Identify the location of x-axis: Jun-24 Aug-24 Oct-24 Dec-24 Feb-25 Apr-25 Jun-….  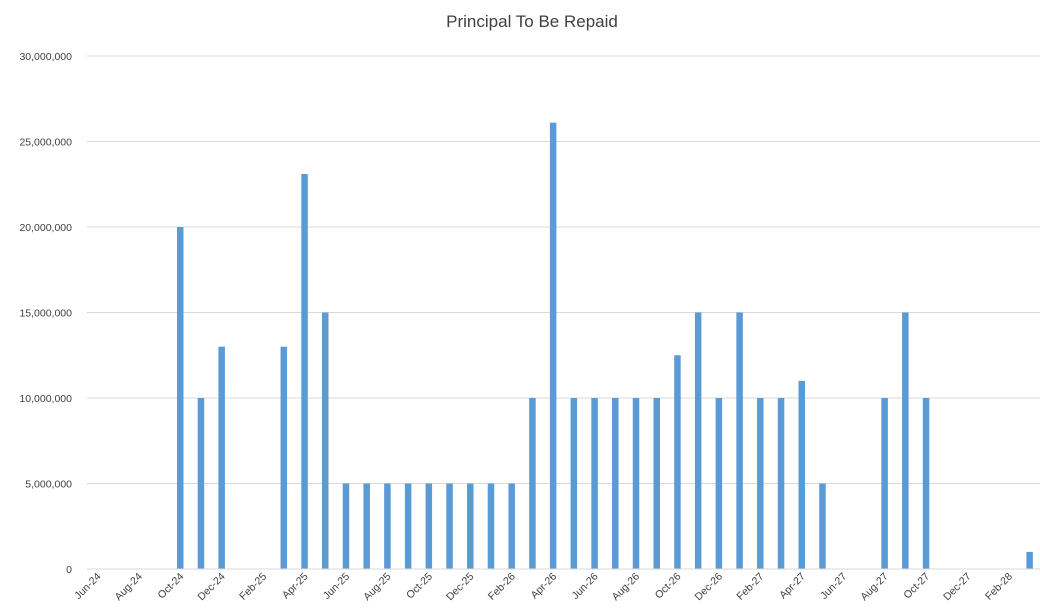
(543, 587).